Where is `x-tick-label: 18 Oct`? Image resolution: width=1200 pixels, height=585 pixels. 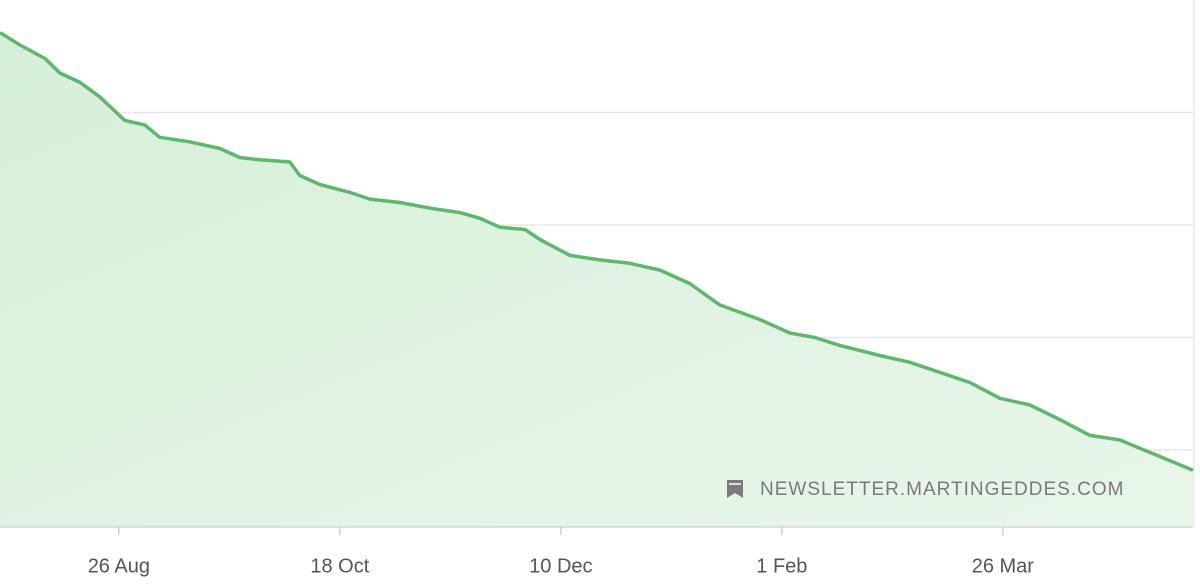 x-tick-label: 18 Oct is located at coordinates (339, 566).